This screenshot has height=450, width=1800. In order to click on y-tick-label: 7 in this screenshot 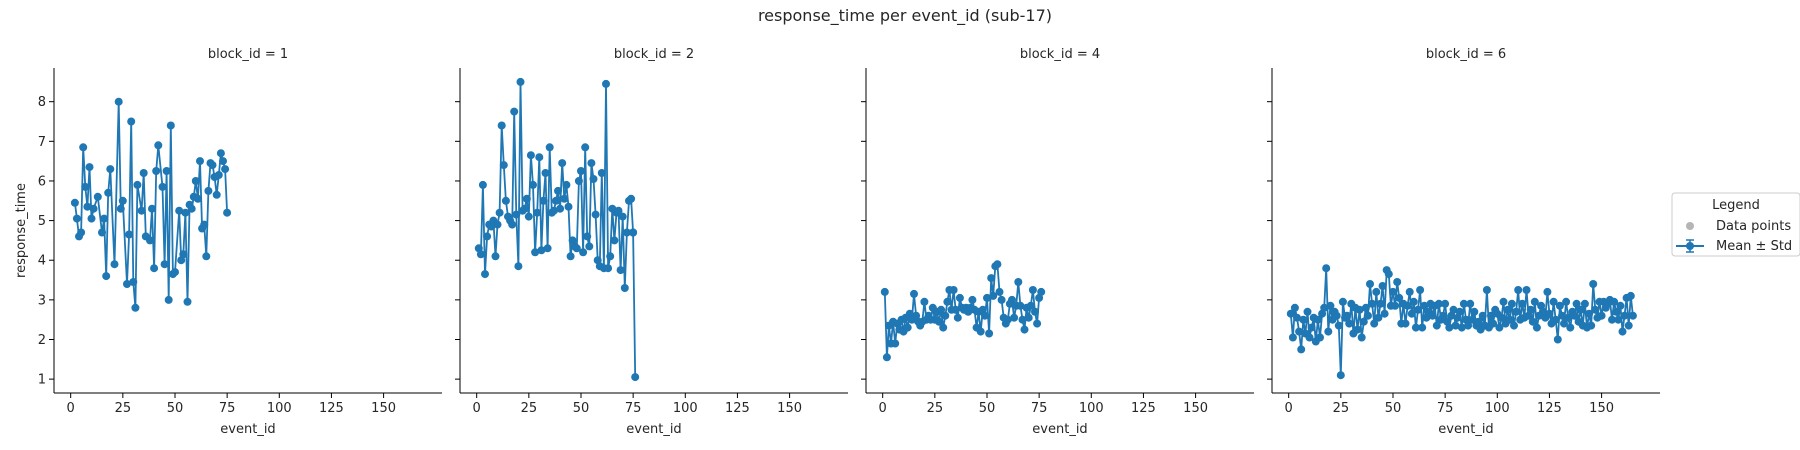, I will do `click(42, 142)`.